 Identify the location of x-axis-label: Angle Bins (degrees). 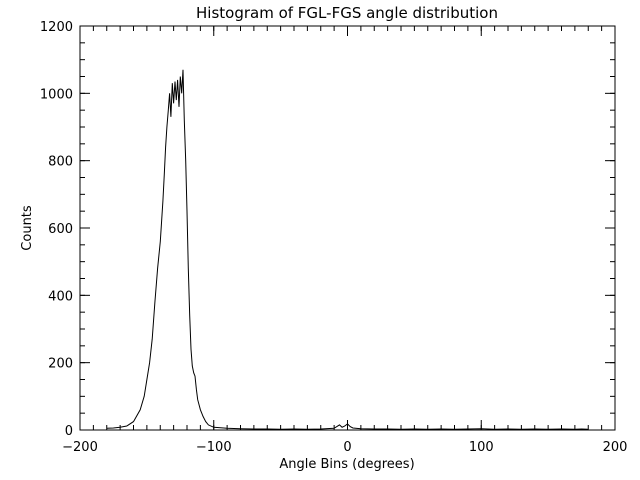
(346, 464).